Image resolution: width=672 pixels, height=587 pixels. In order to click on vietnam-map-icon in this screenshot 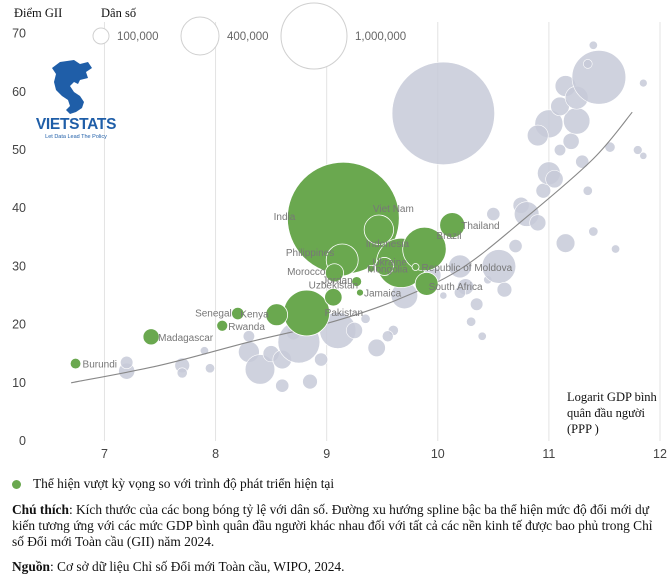, I will do `click(72, 87)`.